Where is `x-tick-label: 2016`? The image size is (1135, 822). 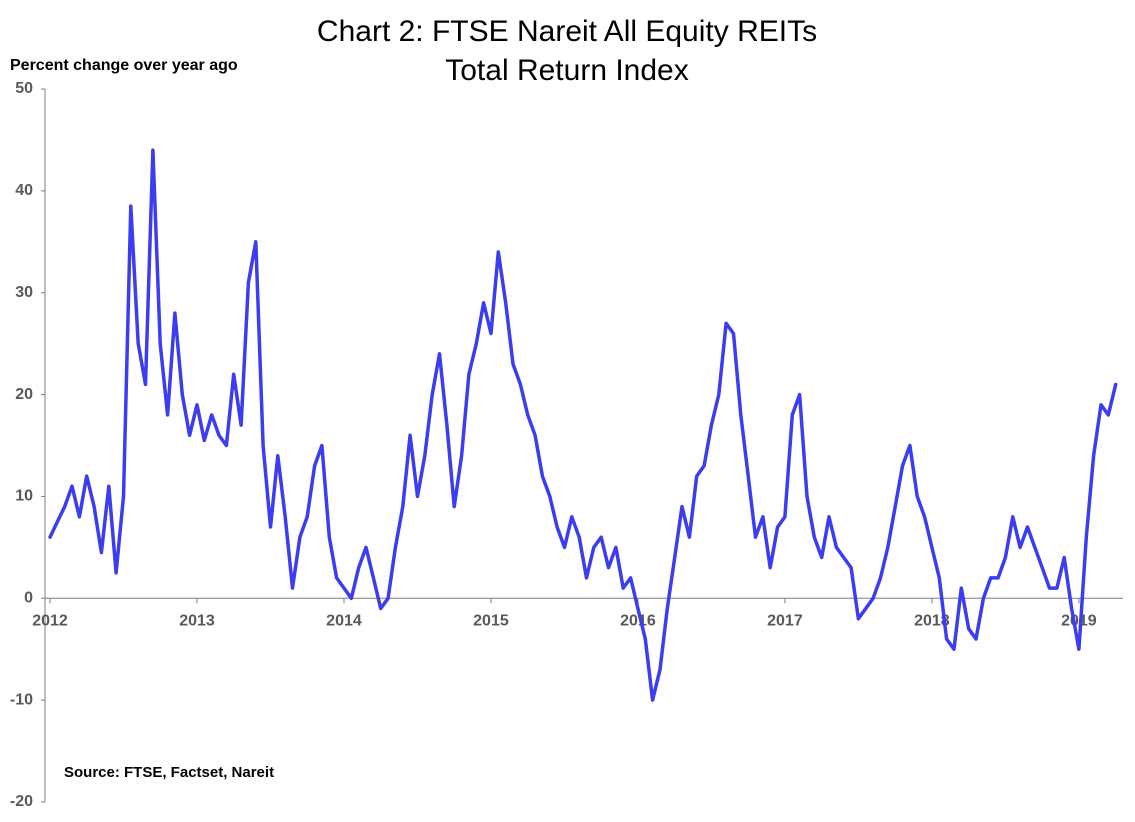
x-tick-label: 2016 is located at coordinates (638, 621).